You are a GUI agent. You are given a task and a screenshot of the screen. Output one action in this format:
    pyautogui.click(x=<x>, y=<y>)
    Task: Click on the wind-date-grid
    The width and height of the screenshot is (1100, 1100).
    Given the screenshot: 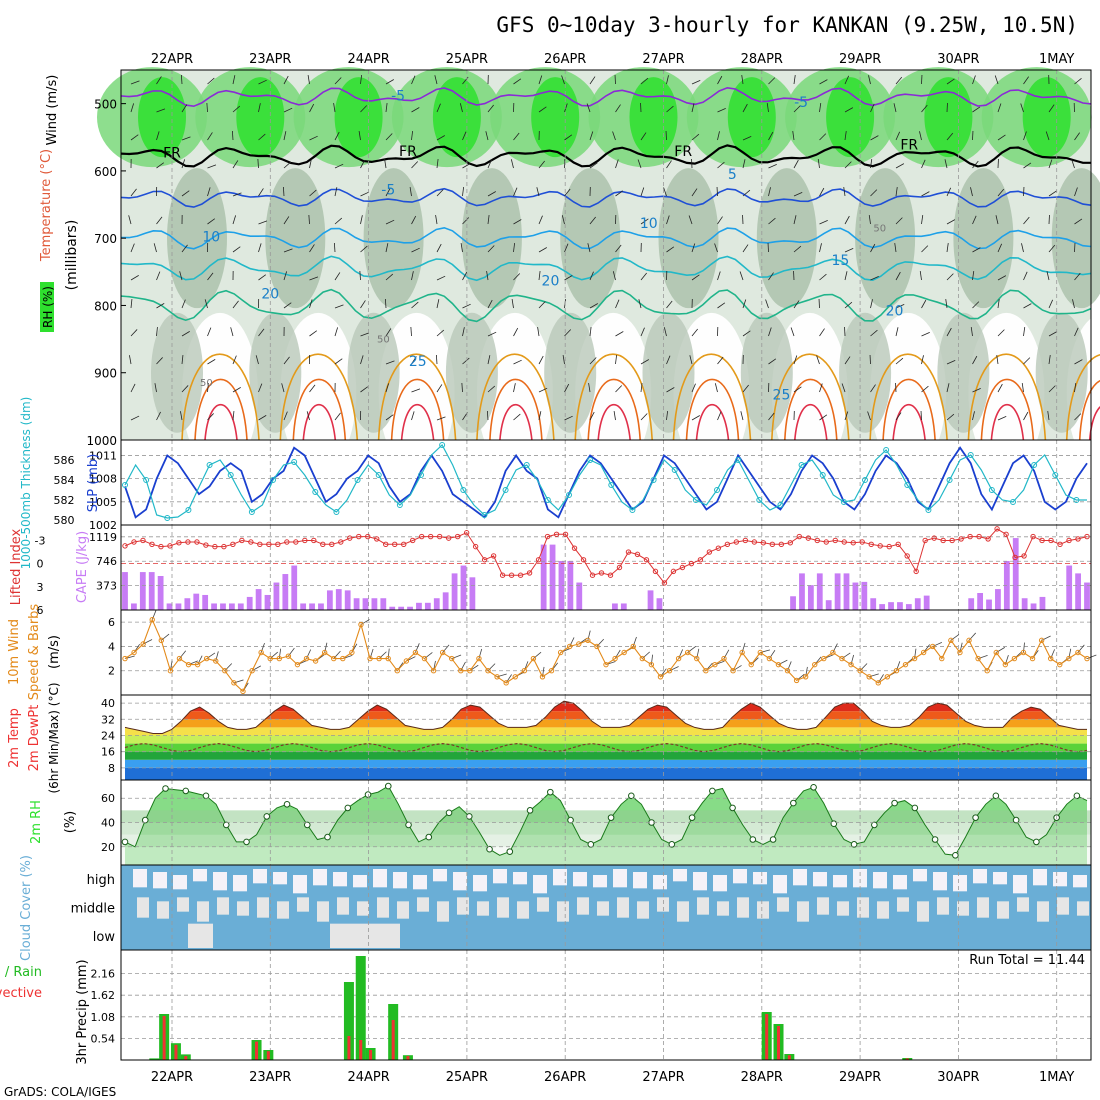 What is the action you would take?
    pyautogui.click(x=614, y=652)
    